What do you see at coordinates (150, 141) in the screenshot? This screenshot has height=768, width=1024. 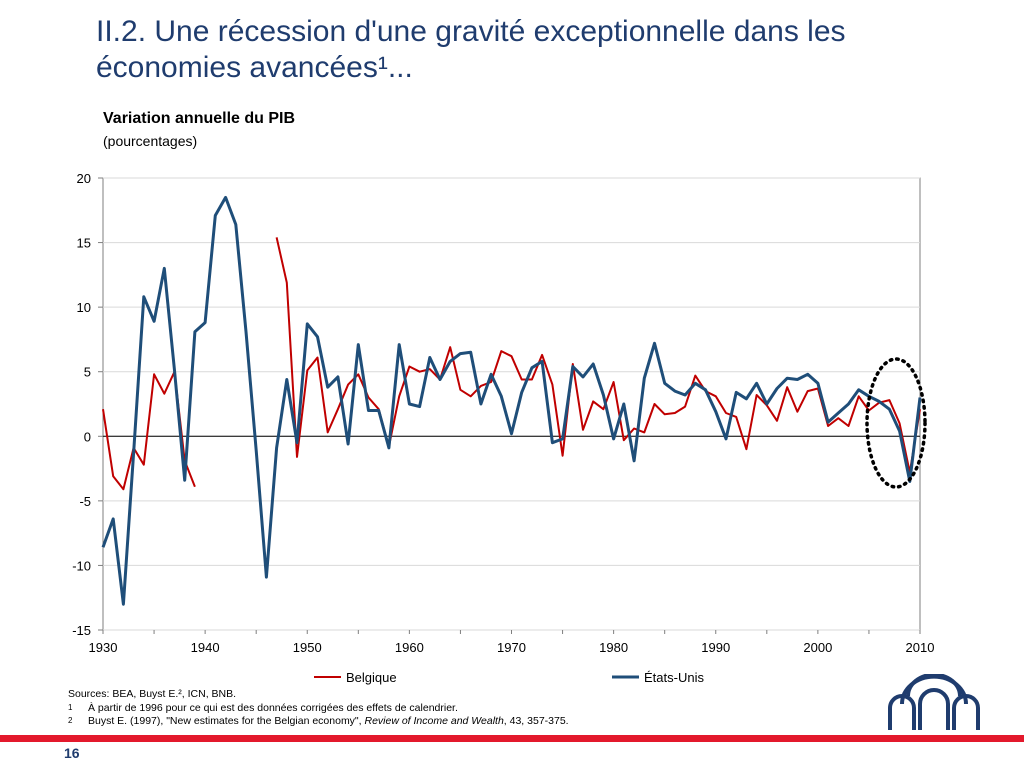 I see `chart-subtitle: (pourcentages)` at bounding box center [150, 141].